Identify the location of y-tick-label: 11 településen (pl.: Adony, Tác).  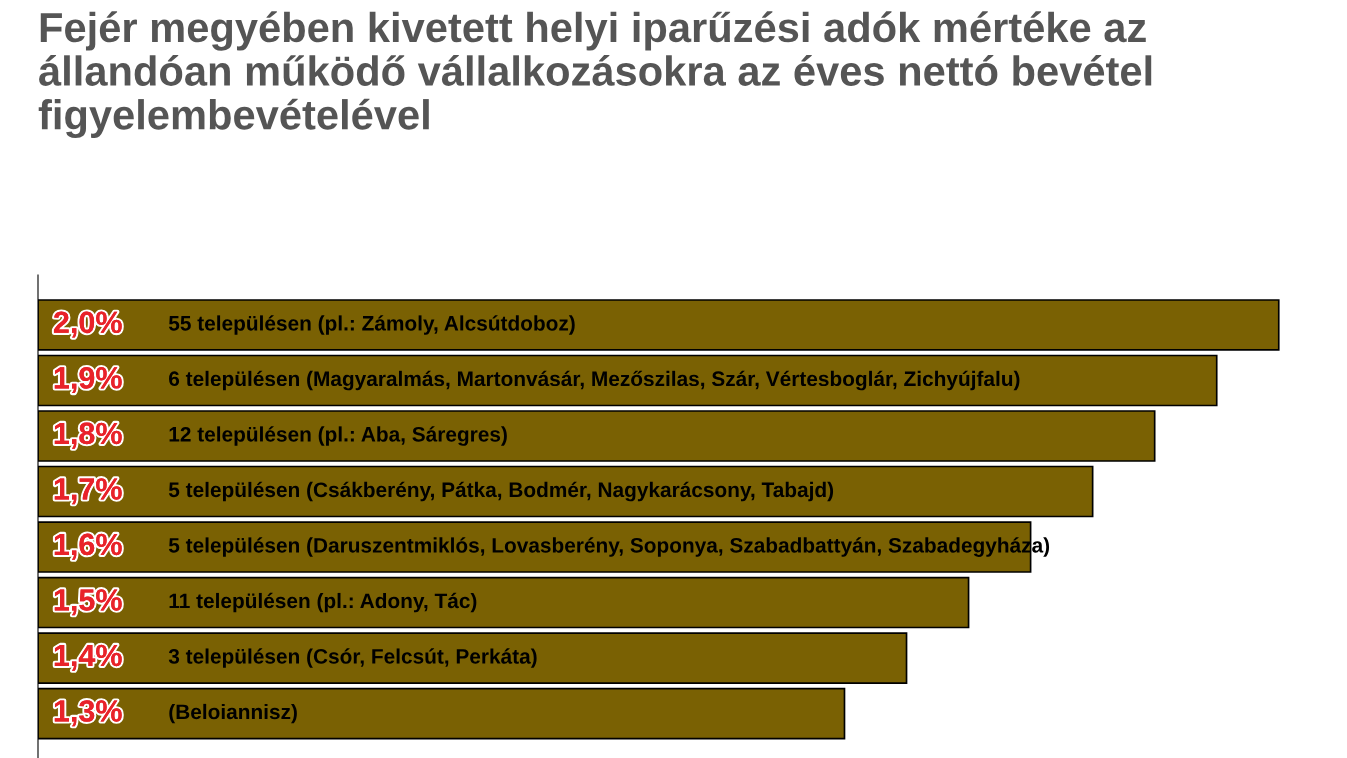
(323, 602).